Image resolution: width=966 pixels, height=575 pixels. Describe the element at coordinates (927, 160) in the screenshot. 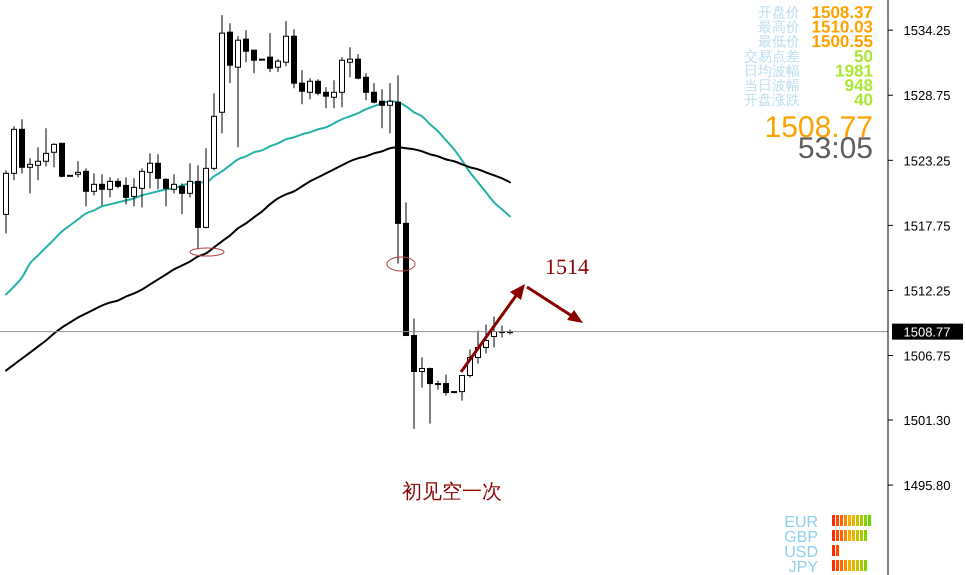

I see `y-tick-label: 1523.25` at that location.